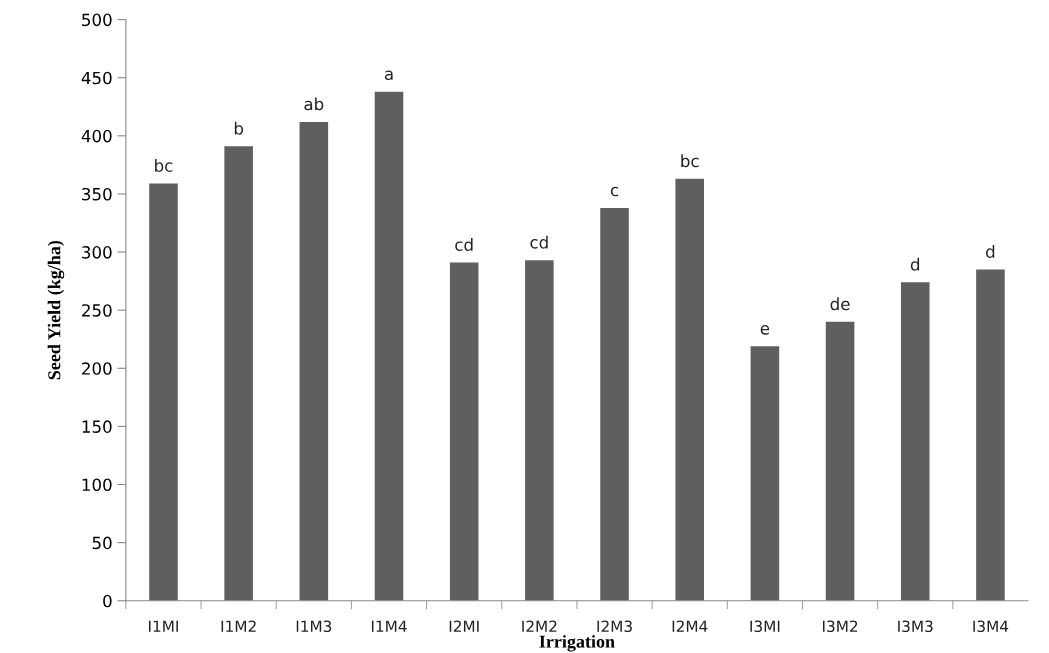 The image size is (1049, 653). I want to click on y-tick-label: 450, so click(96, 78).